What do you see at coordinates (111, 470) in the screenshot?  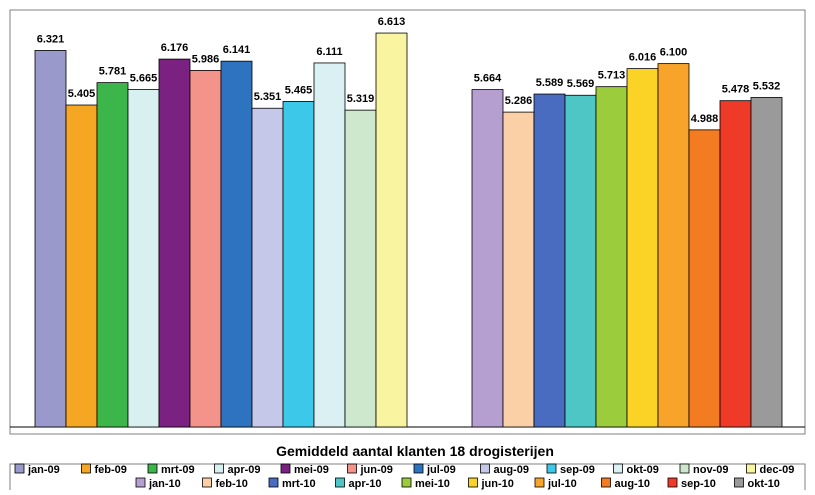 I see `legend-label-feb-09: feb-09` at bounding box center [111, 470].